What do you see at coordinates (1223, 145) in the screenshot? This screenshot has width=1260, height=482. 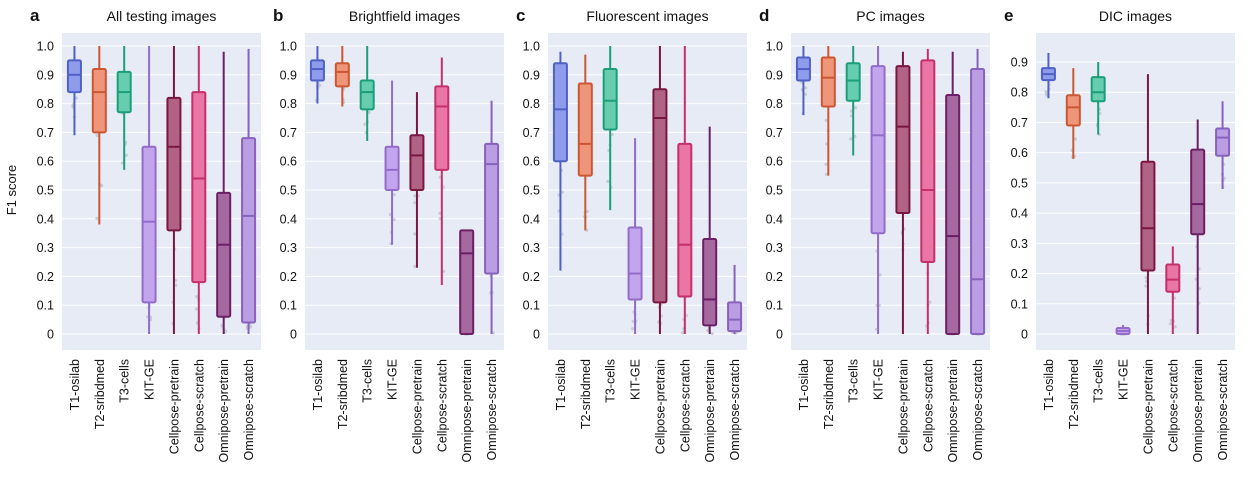 I see `box-omnipose-scratch` at bounding box center [1223, 145].